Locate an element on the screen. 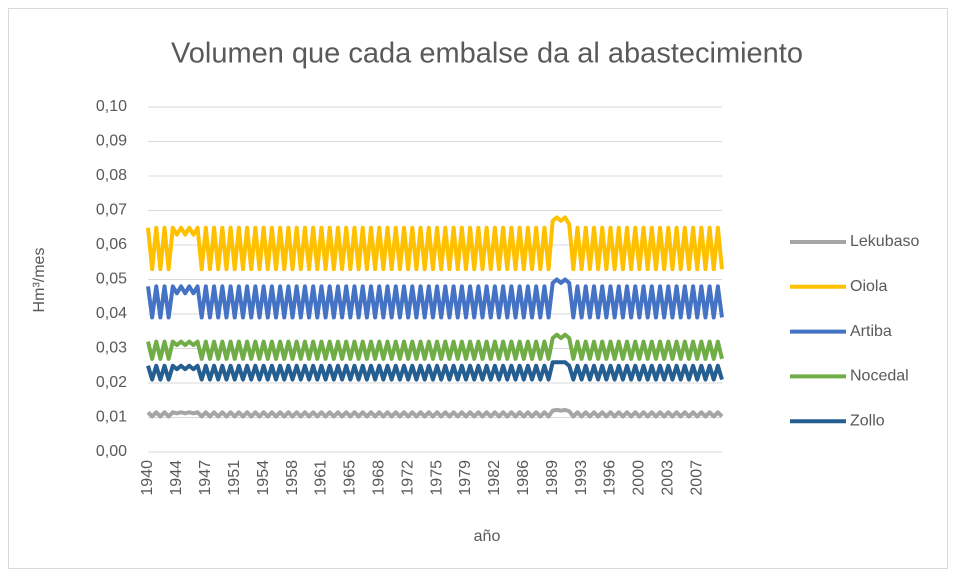 The width and height of the screenshot is (956, 577). legend-label: Lekubaso is located at coordinates (884, 241).